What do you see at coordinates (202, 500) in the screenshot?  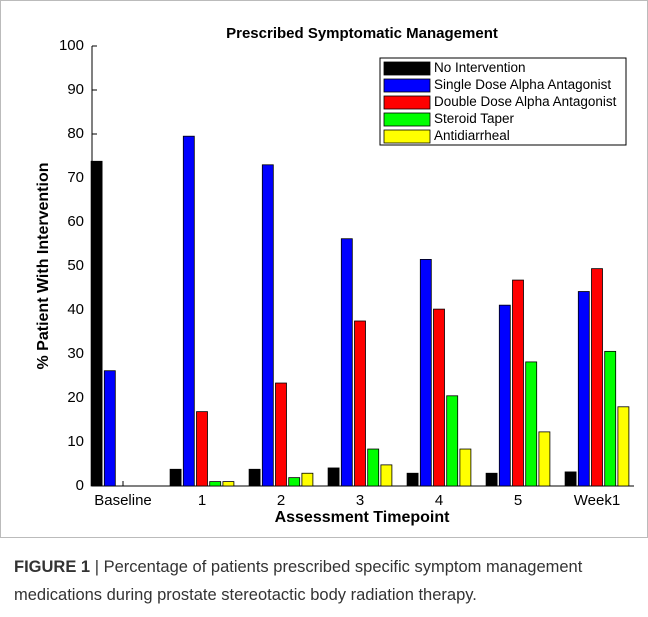 I see `x-tick-label: 1` at bounding box center [202, 500].